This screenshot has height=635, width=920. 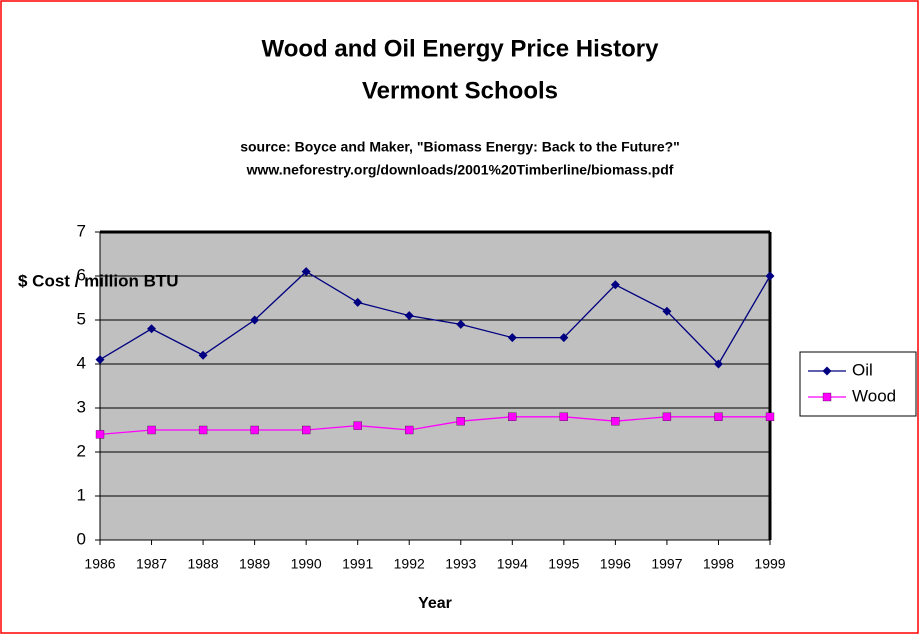 I want to click on x-tick-label: 1989, so click(x=254, y=564).